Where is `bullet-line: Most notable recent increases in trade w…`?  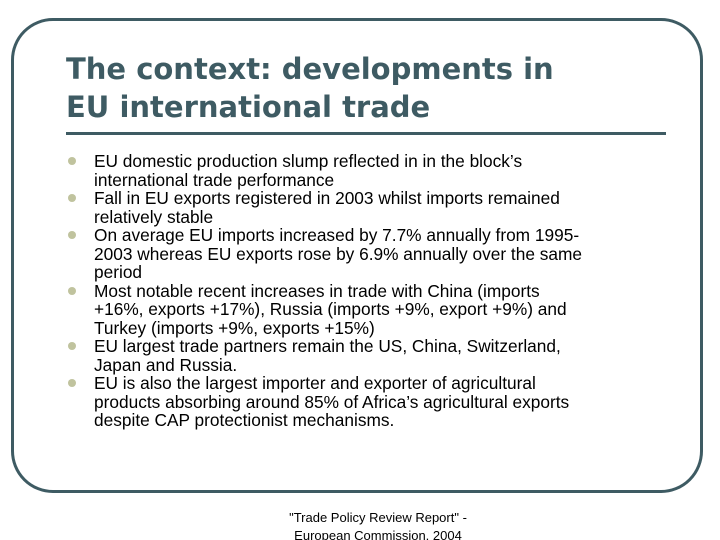
bullet-line: Most notable recent increases in trade w… is located at coordinates (317, 290).